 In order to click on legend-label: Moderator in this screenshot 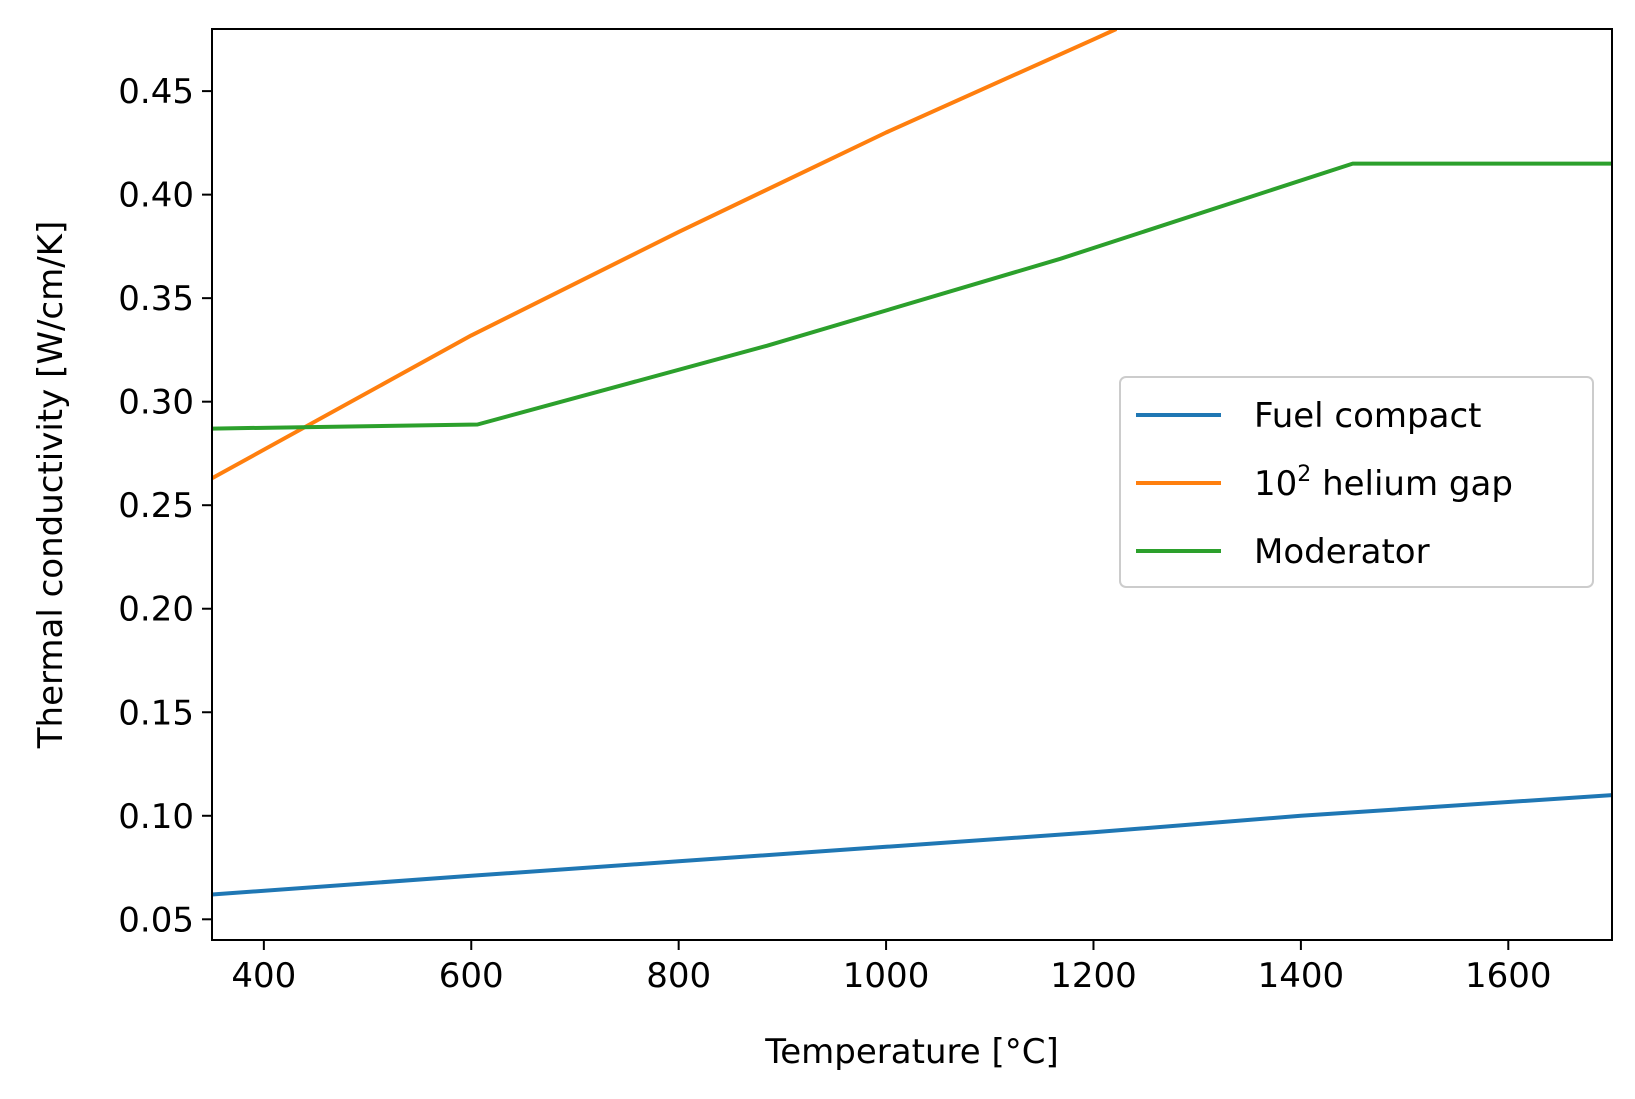, I will do `click(1342, 552)`.